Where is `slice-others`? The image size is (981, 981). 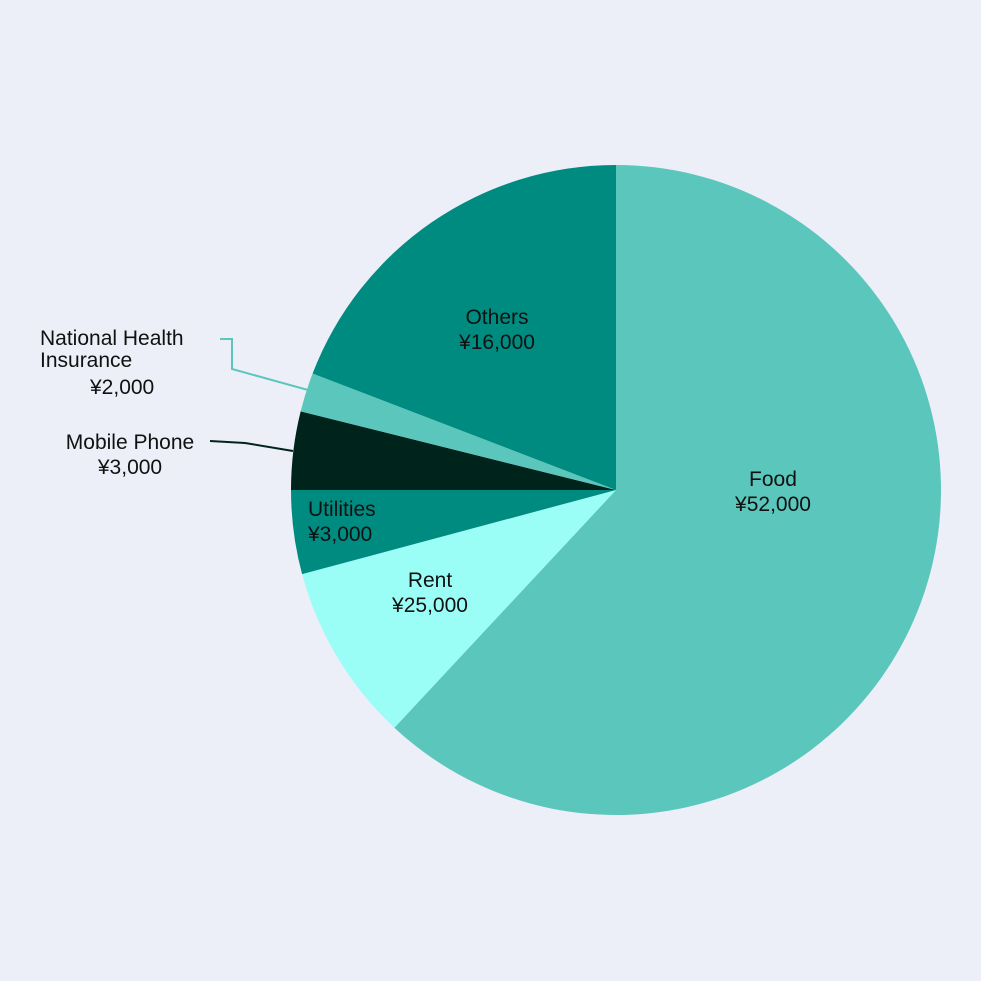
slice-others is located at coordinates (464, 327).